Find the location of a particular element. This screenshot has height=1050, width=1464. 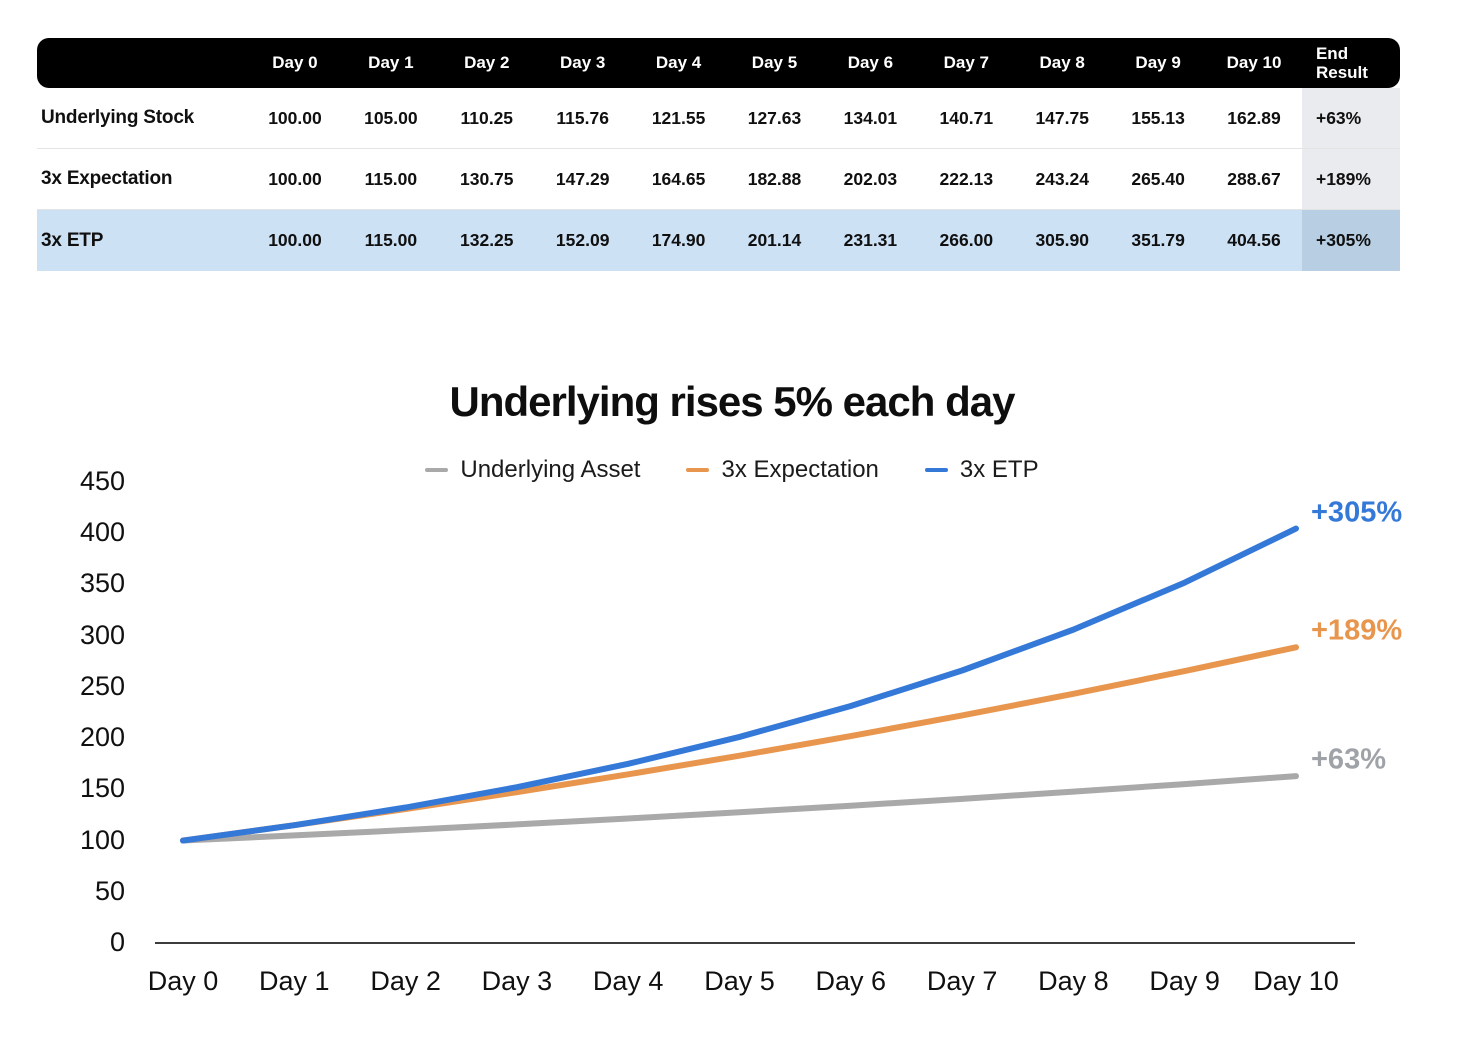

table-cell: 152.09 is located at coordinates (582, 240).